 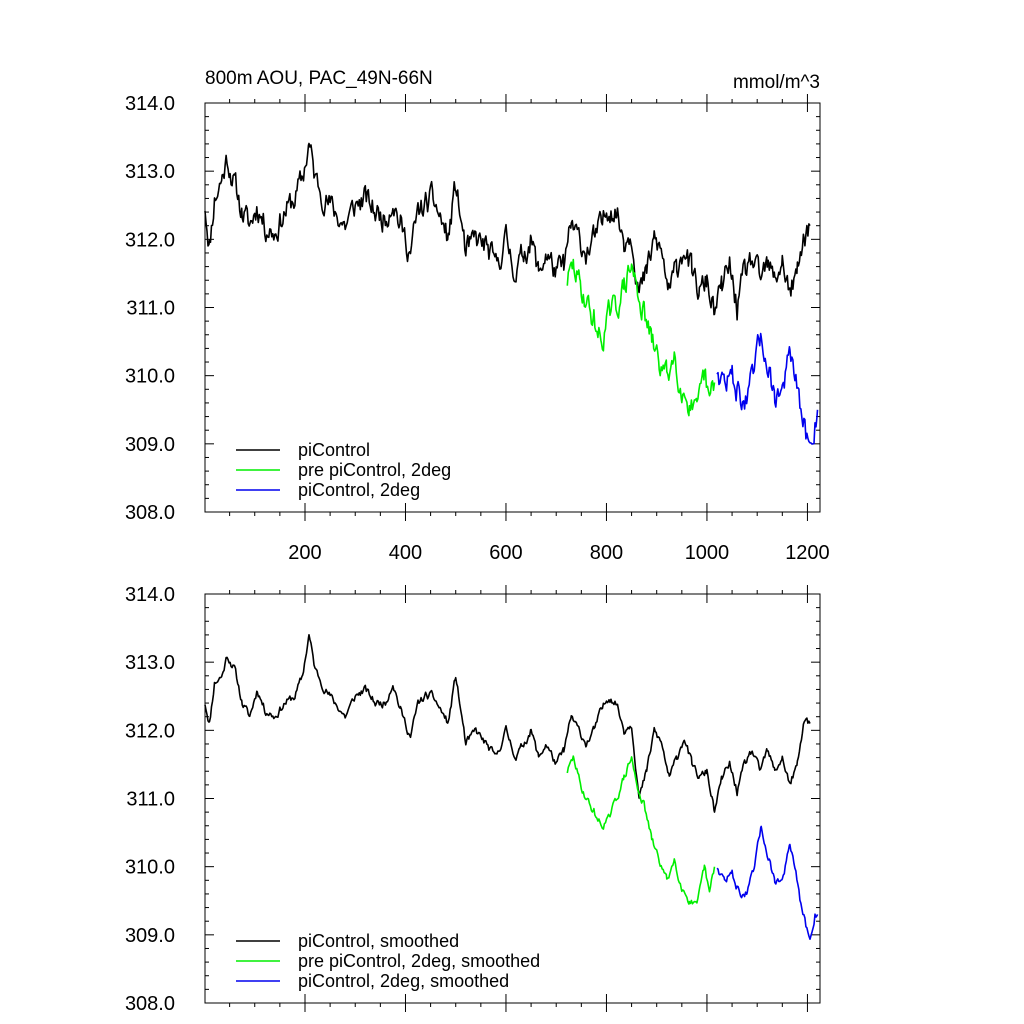 I want to click on legend-label: piControl, smoothed, so click(x=378, y=941).